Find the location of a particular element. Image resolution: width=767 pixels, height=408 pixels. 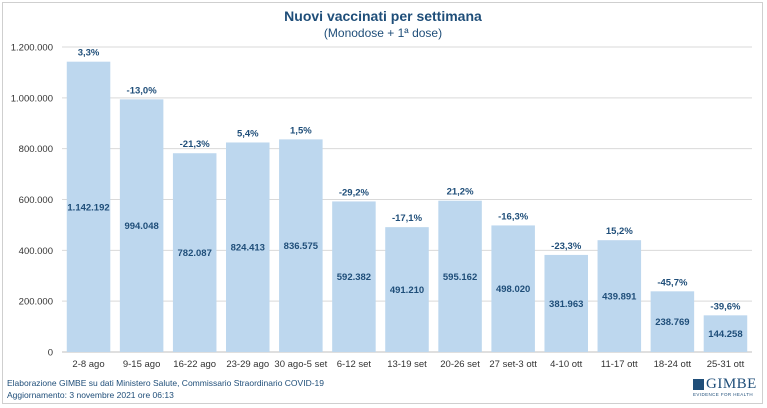

bar-value-label: 595.162 is located at coordinates (460, 277).